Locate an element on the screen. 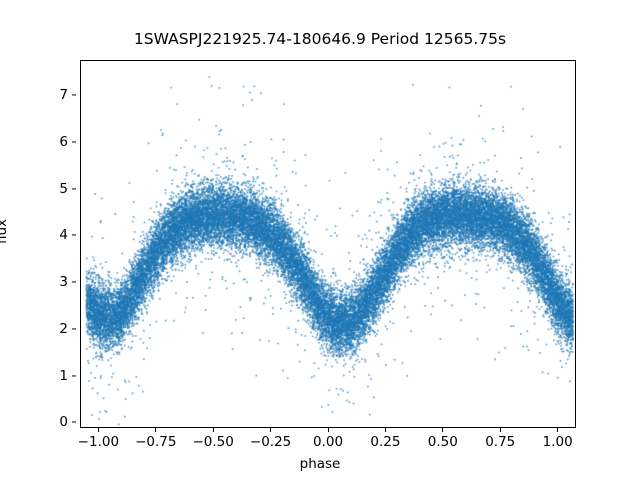 This screenshot has height=480, width=640. x-axis-label: phase is located at coordinates (320, 464).